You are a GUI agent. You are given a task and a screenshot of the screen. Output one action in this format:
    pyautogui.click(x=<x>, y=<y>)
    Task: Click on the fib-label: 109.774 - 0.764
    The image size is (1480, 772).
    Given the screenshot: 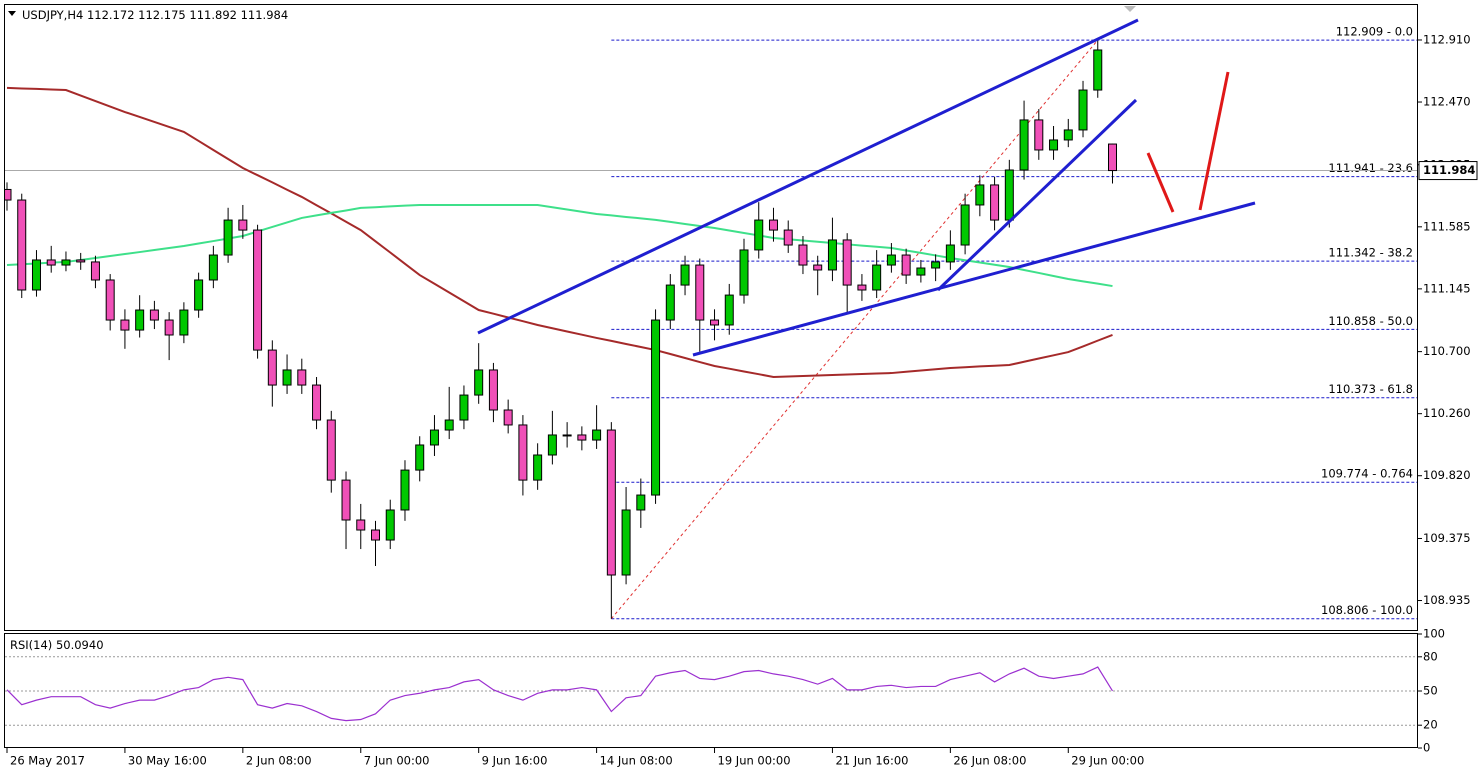 What is the action you would take?
    pyautogui.click(x=1367, y=474)
    